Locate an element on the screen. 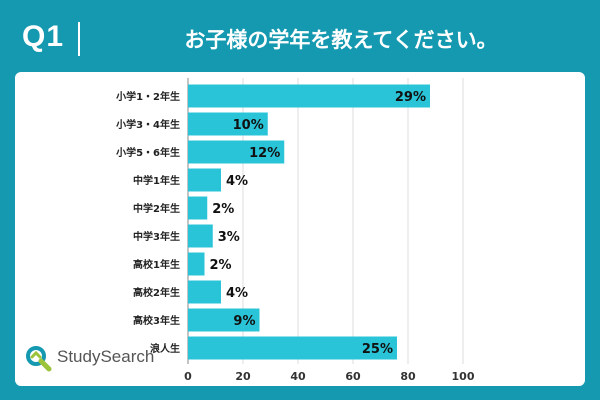  x-tick-label: 100 is located at coordinates (463, 376).